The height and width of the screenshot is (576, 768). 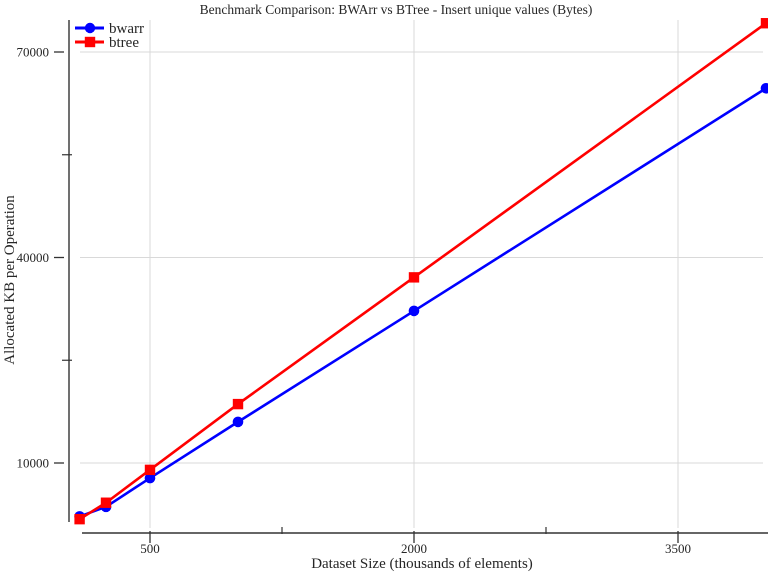 I want to click on x-axis-label: Dataset Size (thousands of elements), so click(x=422, y=564).